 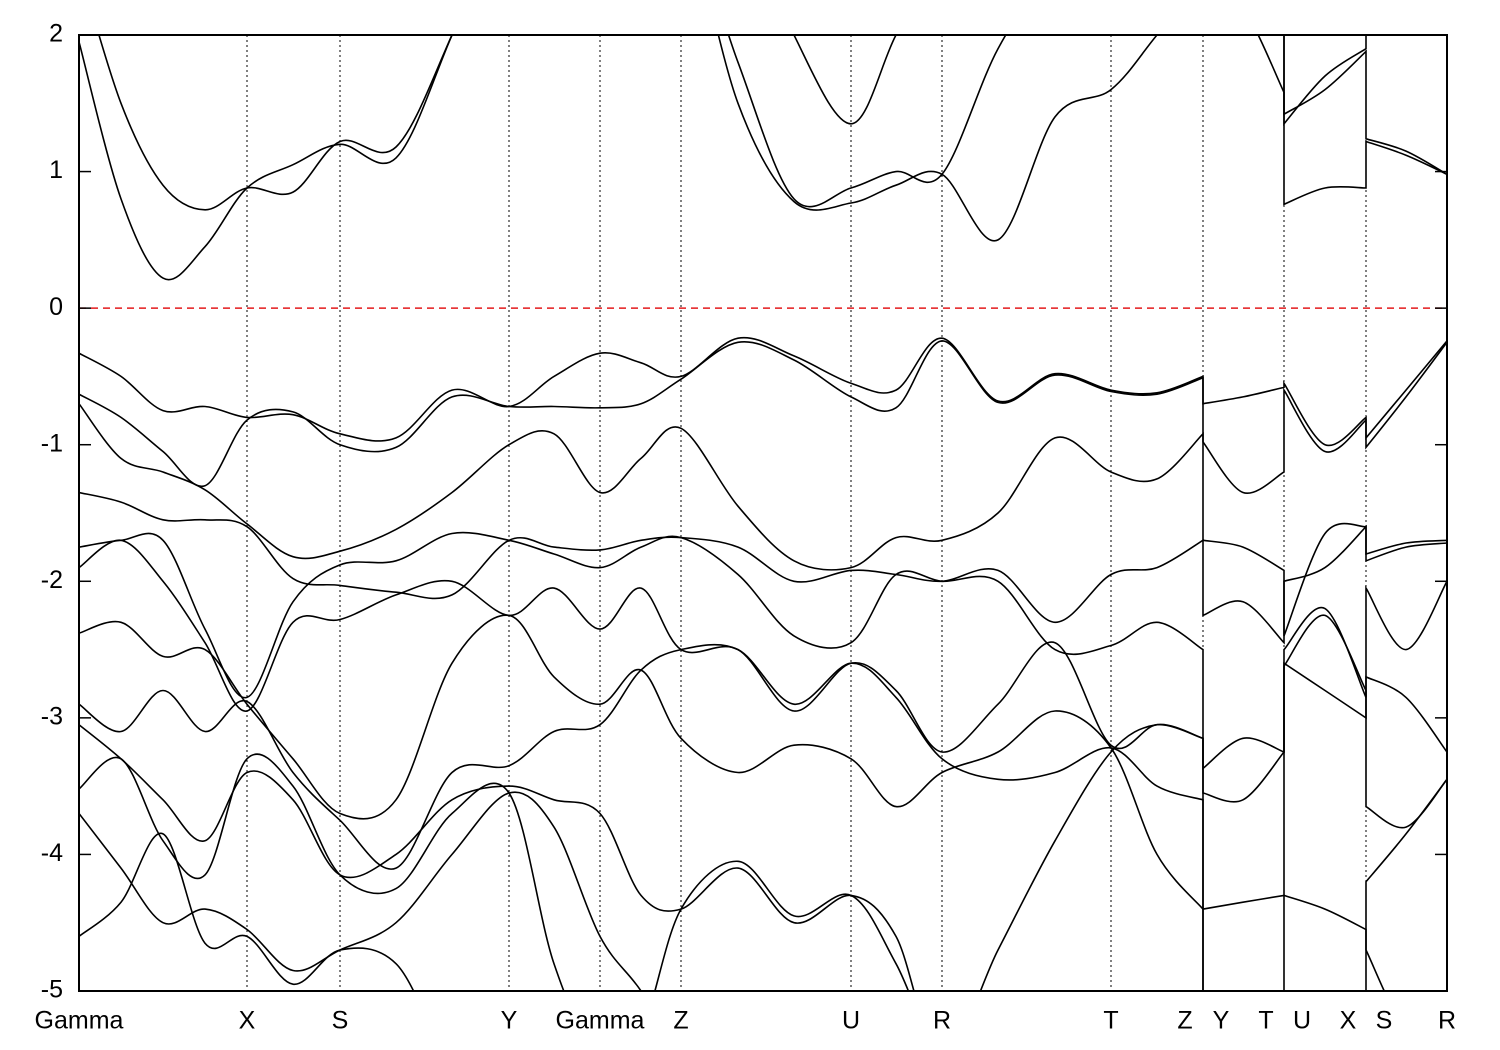 What do you see at coordinates (56, 34) in the screenshot?
I see `y-tick-label: 2` at bounding box center [56, 34].